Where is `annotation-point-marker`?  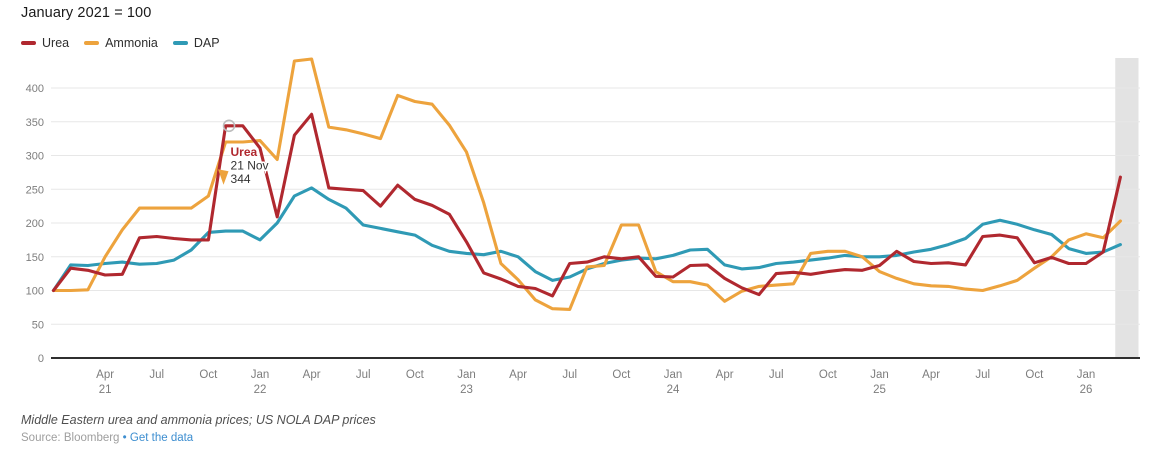 annotation-point-marker is located at coordinates (229, 126).